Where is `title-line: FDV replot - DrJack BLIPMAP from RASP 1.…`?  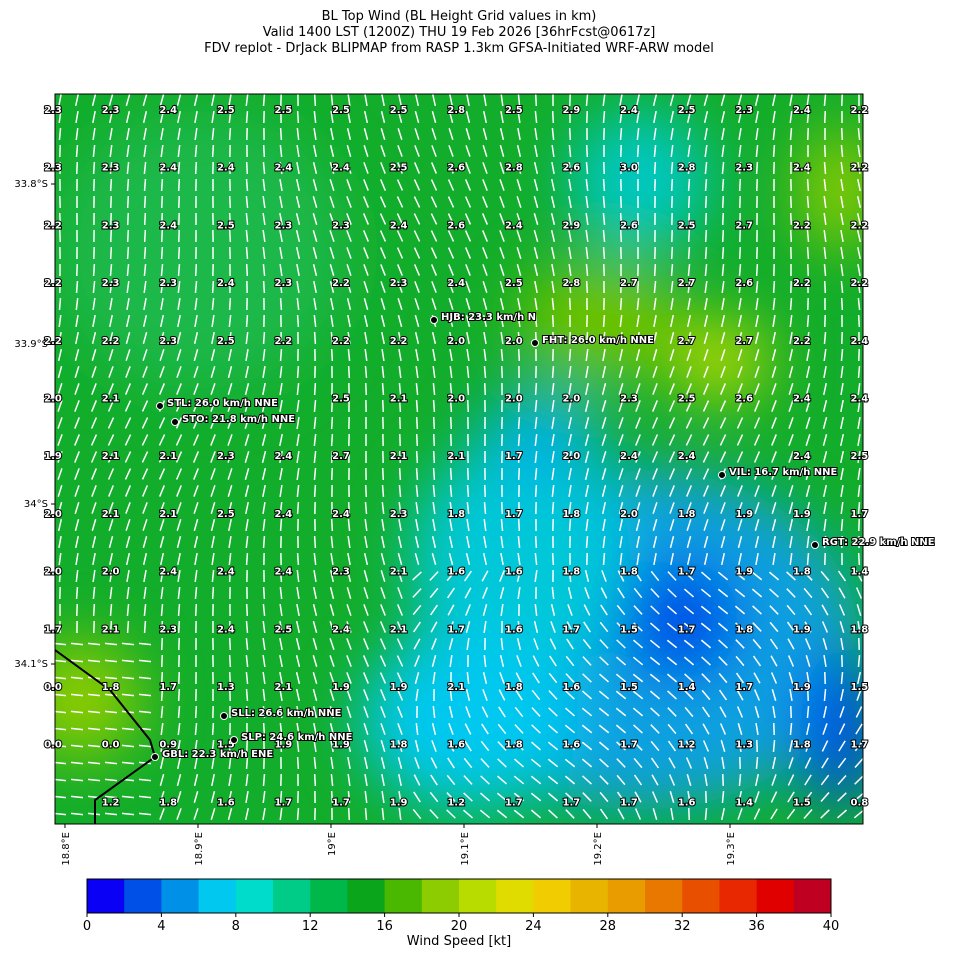 title-line: FDV replot - DrJack BLIPMAP from RASP 1.… is located at coordinates (459, 48).